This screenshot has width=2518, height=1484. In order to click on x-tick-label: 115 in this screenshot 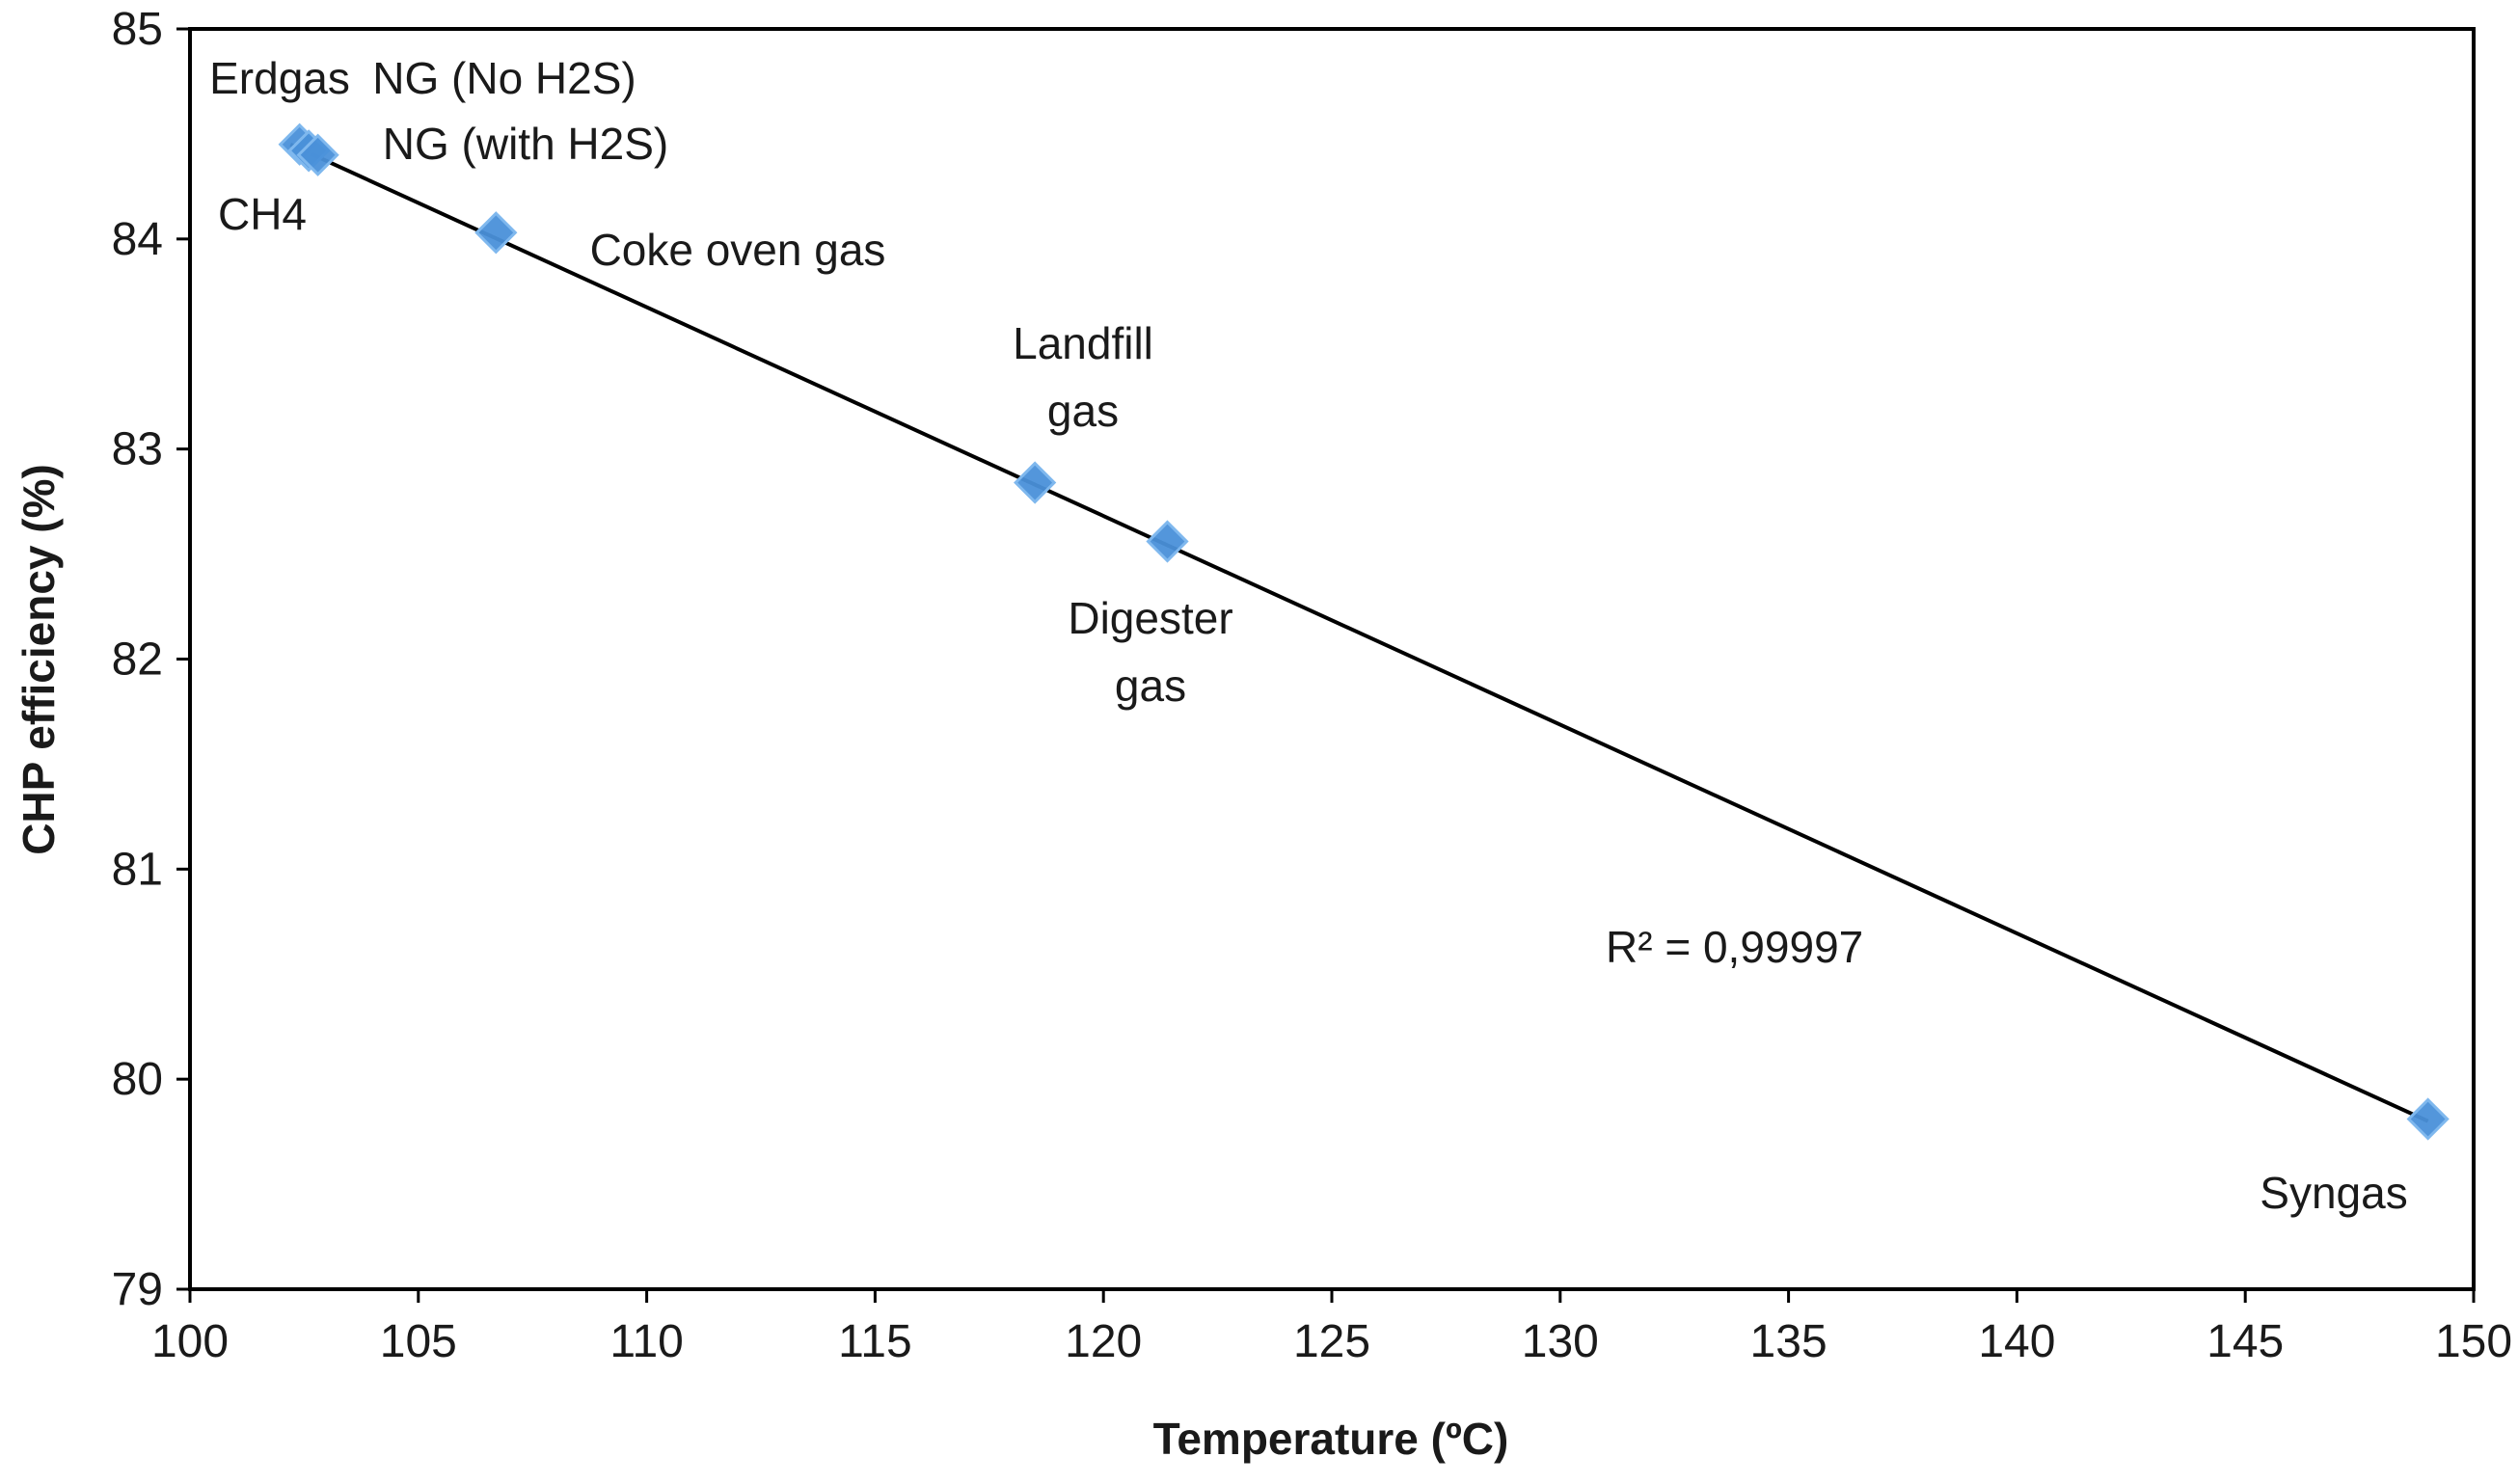, I will do `click(875, 1341)`.